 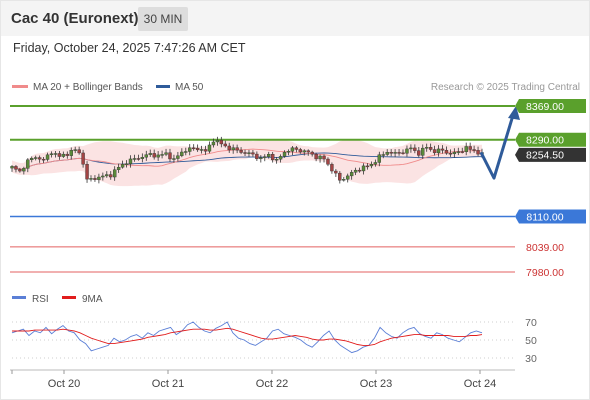 I want to click on rsi-ma9-line, so click(x=247, y=336).